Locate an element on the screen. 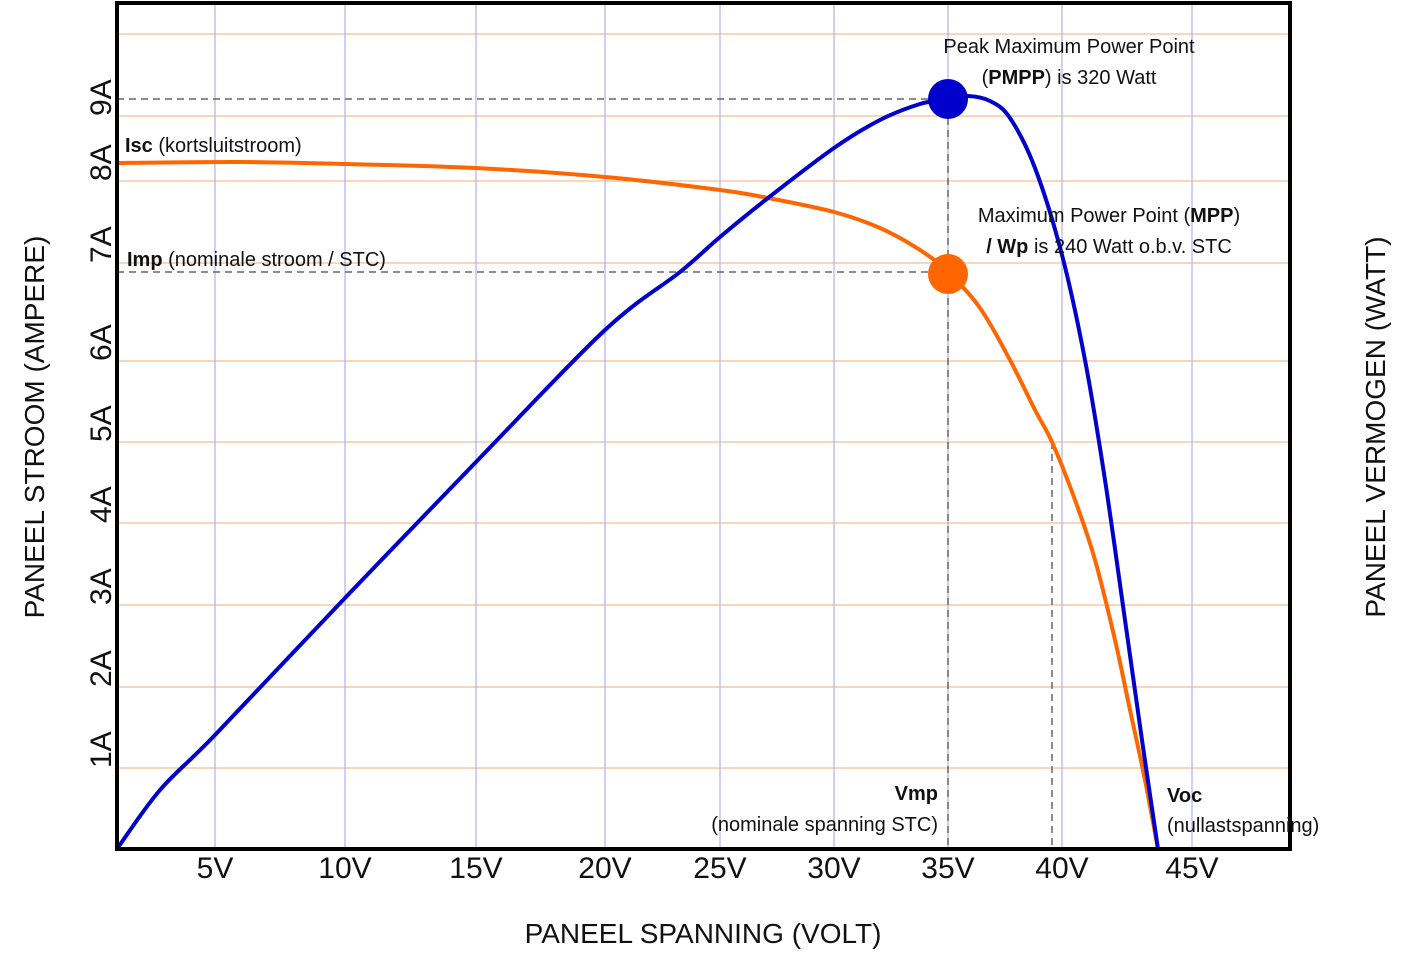 This screenshot has width=1411, height=970. mpp-l1-a: Maximum Power Point ( is located at coordinates (1084, 216).